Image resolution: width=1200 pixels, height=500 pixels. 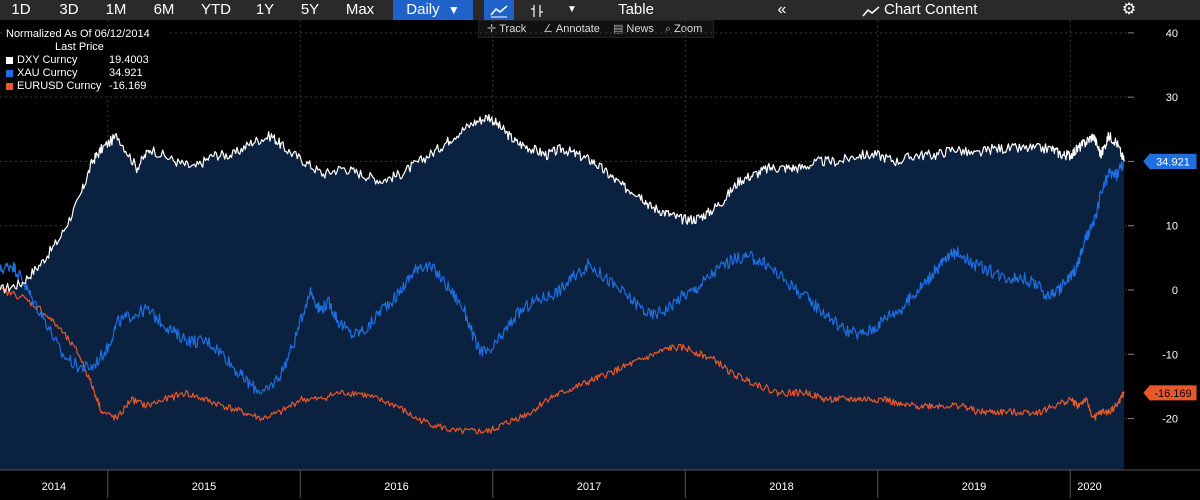 I want to click on y-tick-label: 40, so click(x=1172, y=34).